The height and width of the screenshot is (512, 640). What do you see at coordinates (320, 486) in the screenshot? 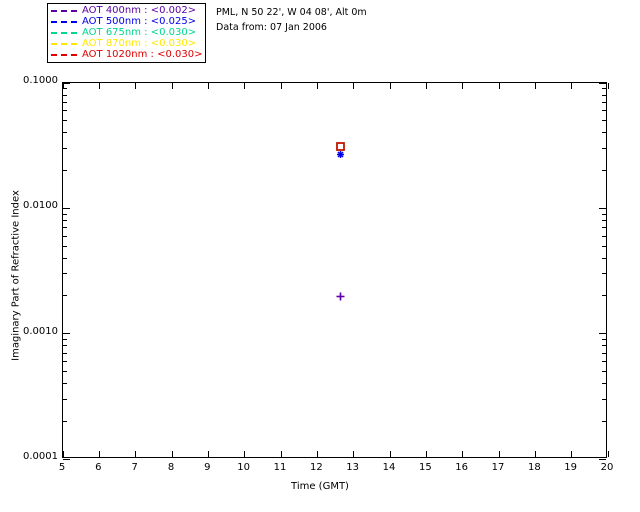
I see `x-axis-title: Time (GMT)` at bounding box center [320, 486].